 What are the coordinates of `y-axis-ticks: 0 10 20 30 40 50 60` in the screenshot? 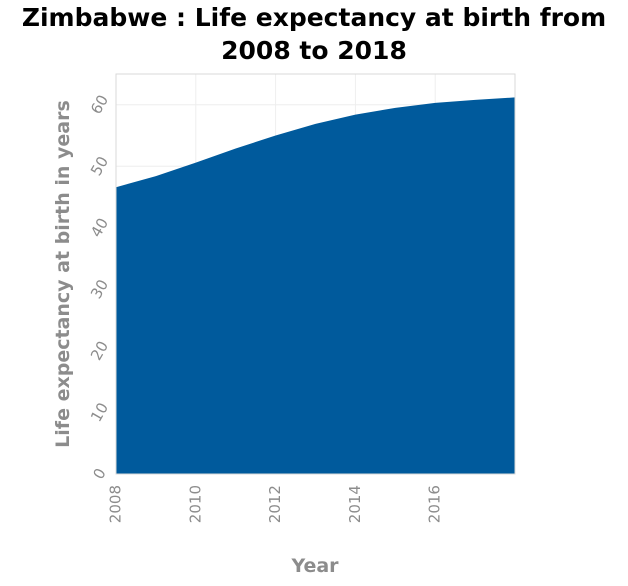 It's located at (99, 287).